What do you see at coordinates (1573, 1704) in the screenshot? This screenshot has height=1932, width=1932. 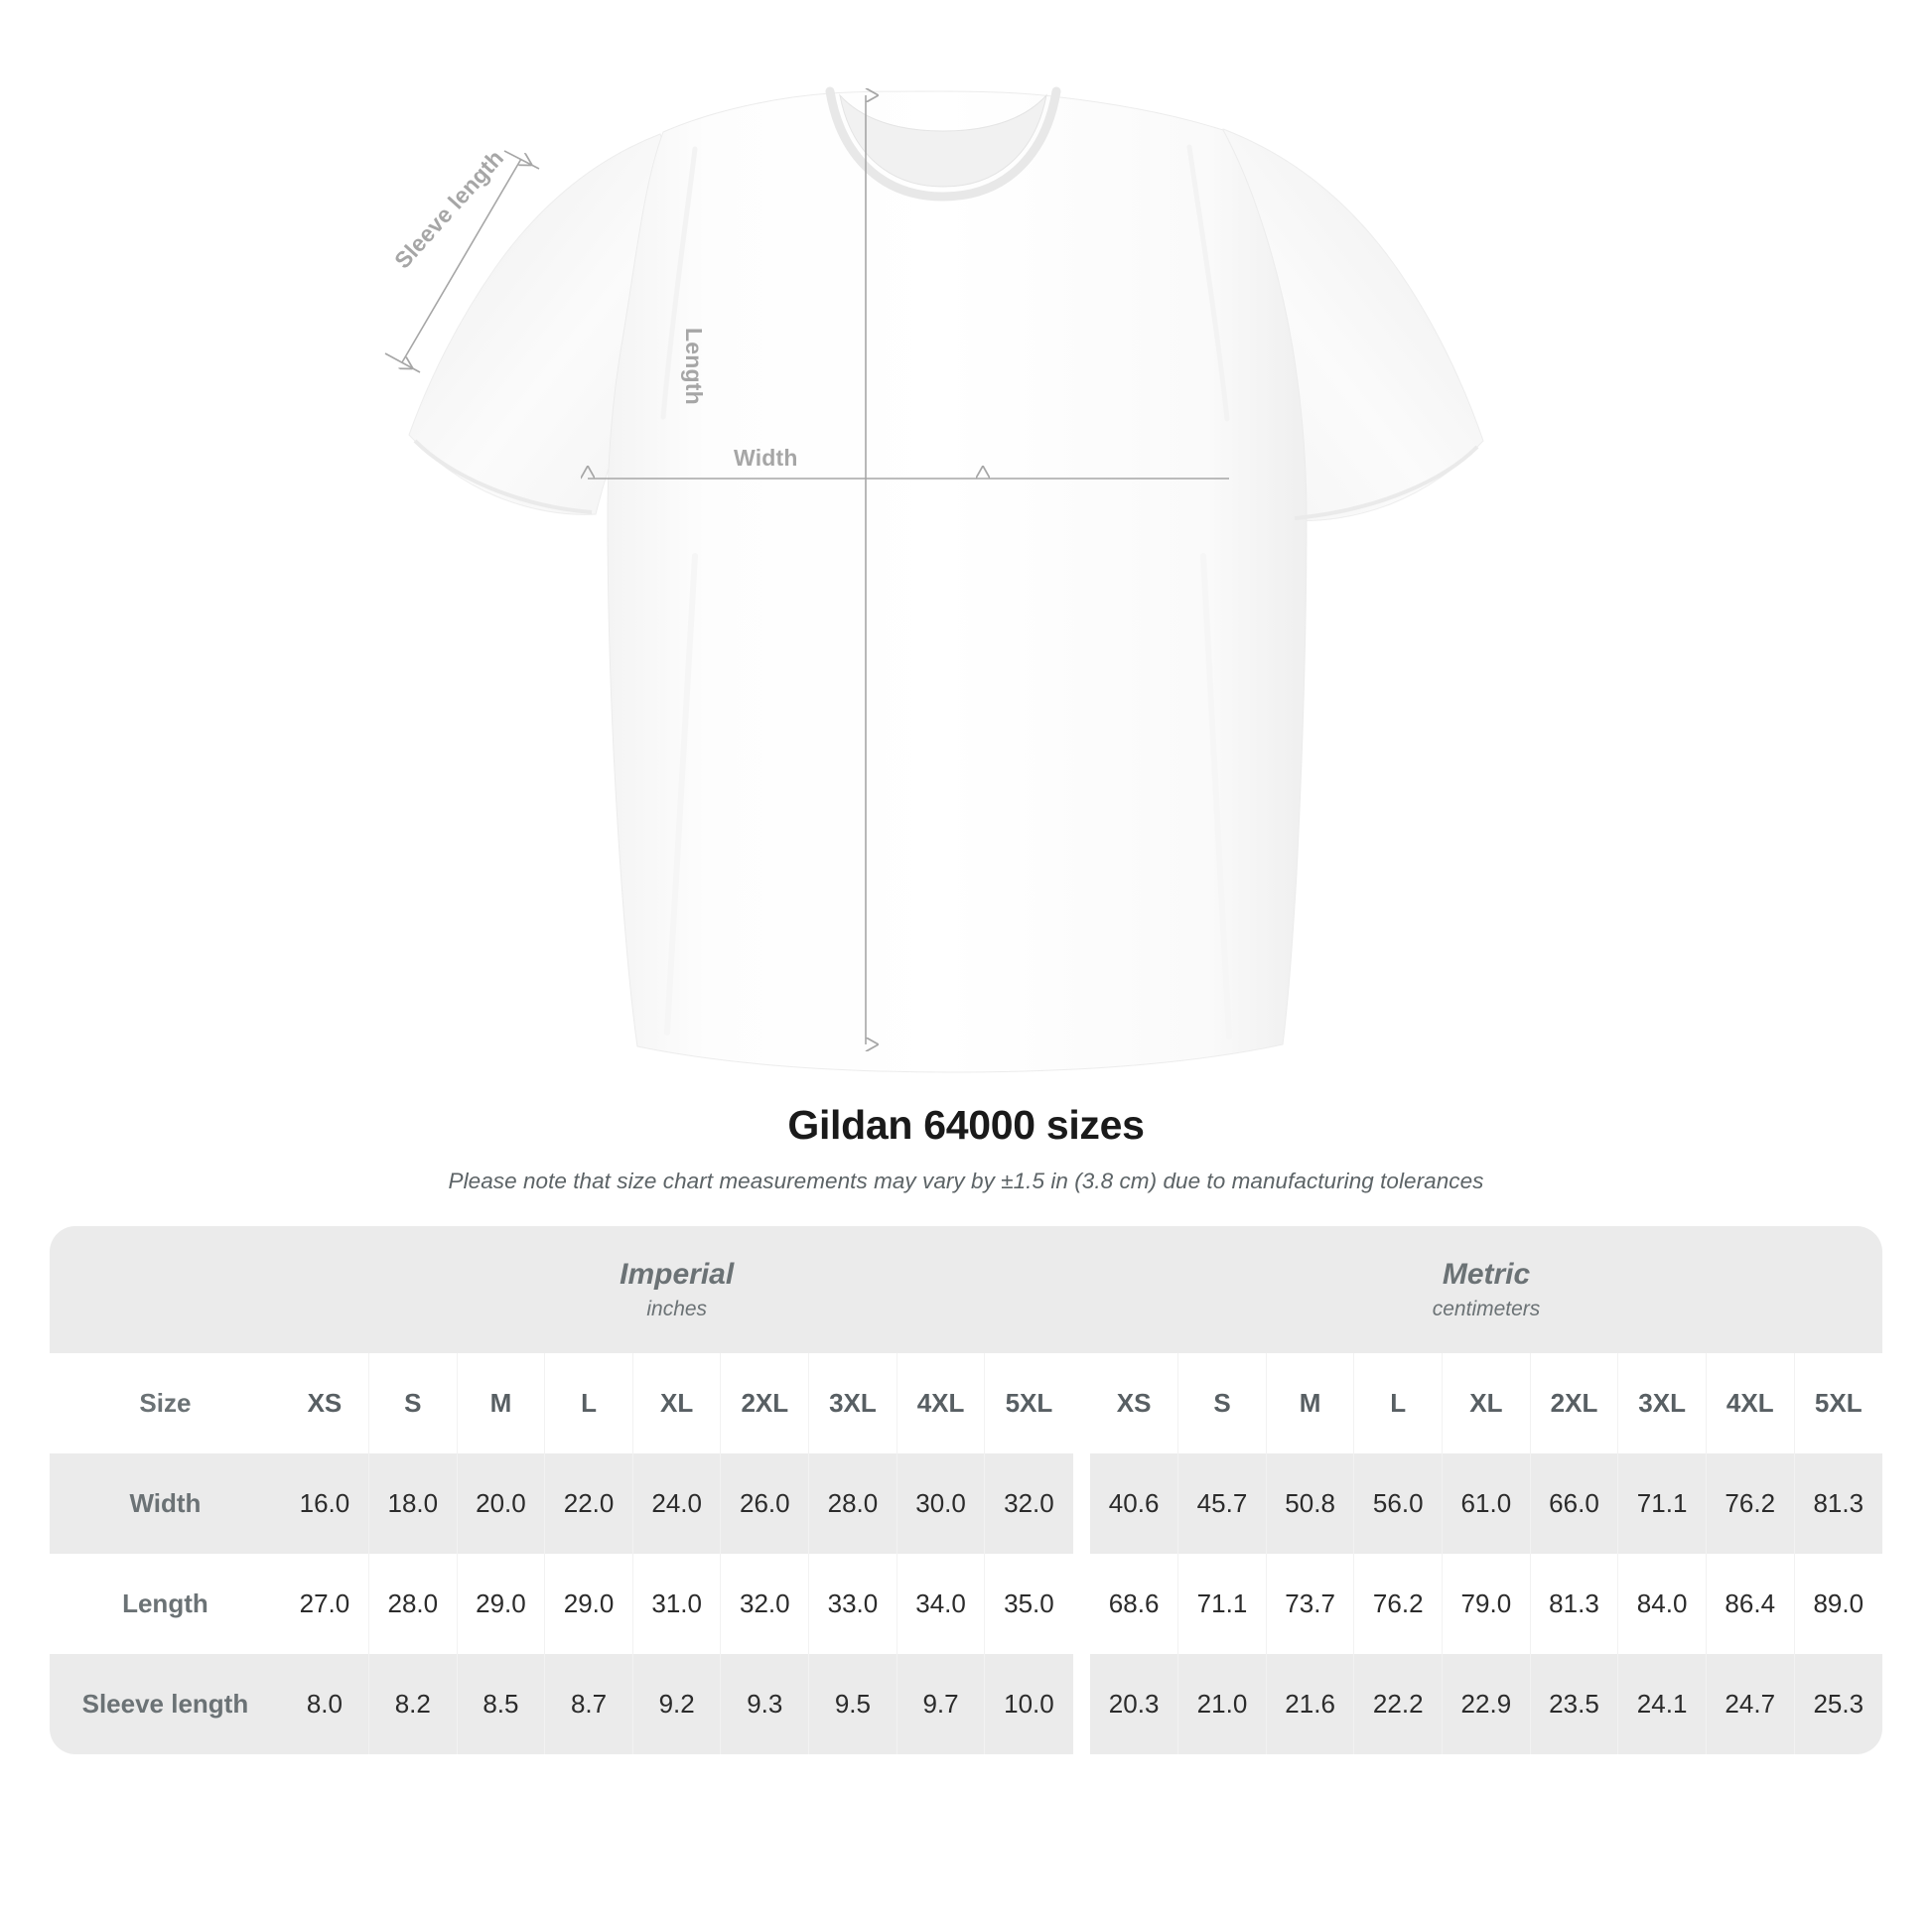 I see `cell-sleeve-length-metric-2xl: 23.5` at bounding box center [1573, 1704].